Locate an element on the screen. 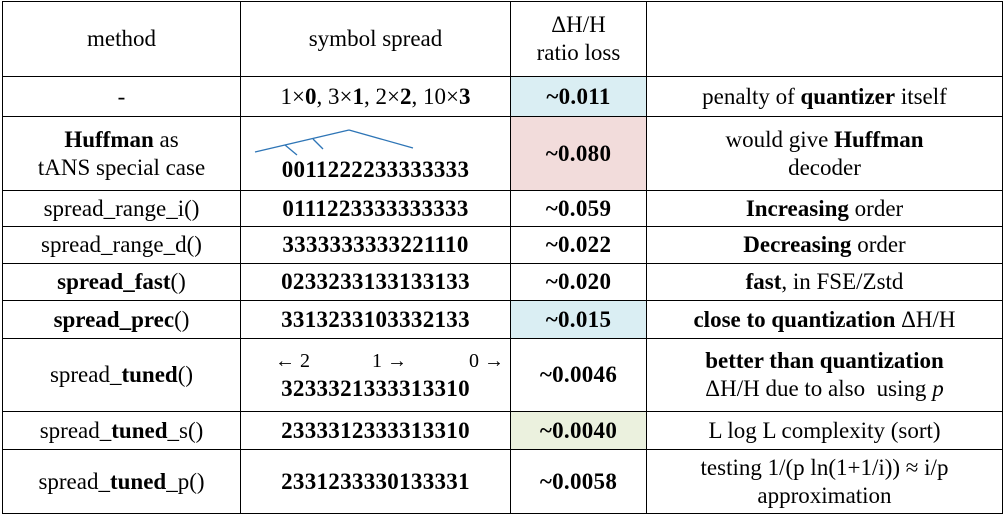 This screenshot has width=1004, height=525. text: 0 → is located at coordinates (486, 361).